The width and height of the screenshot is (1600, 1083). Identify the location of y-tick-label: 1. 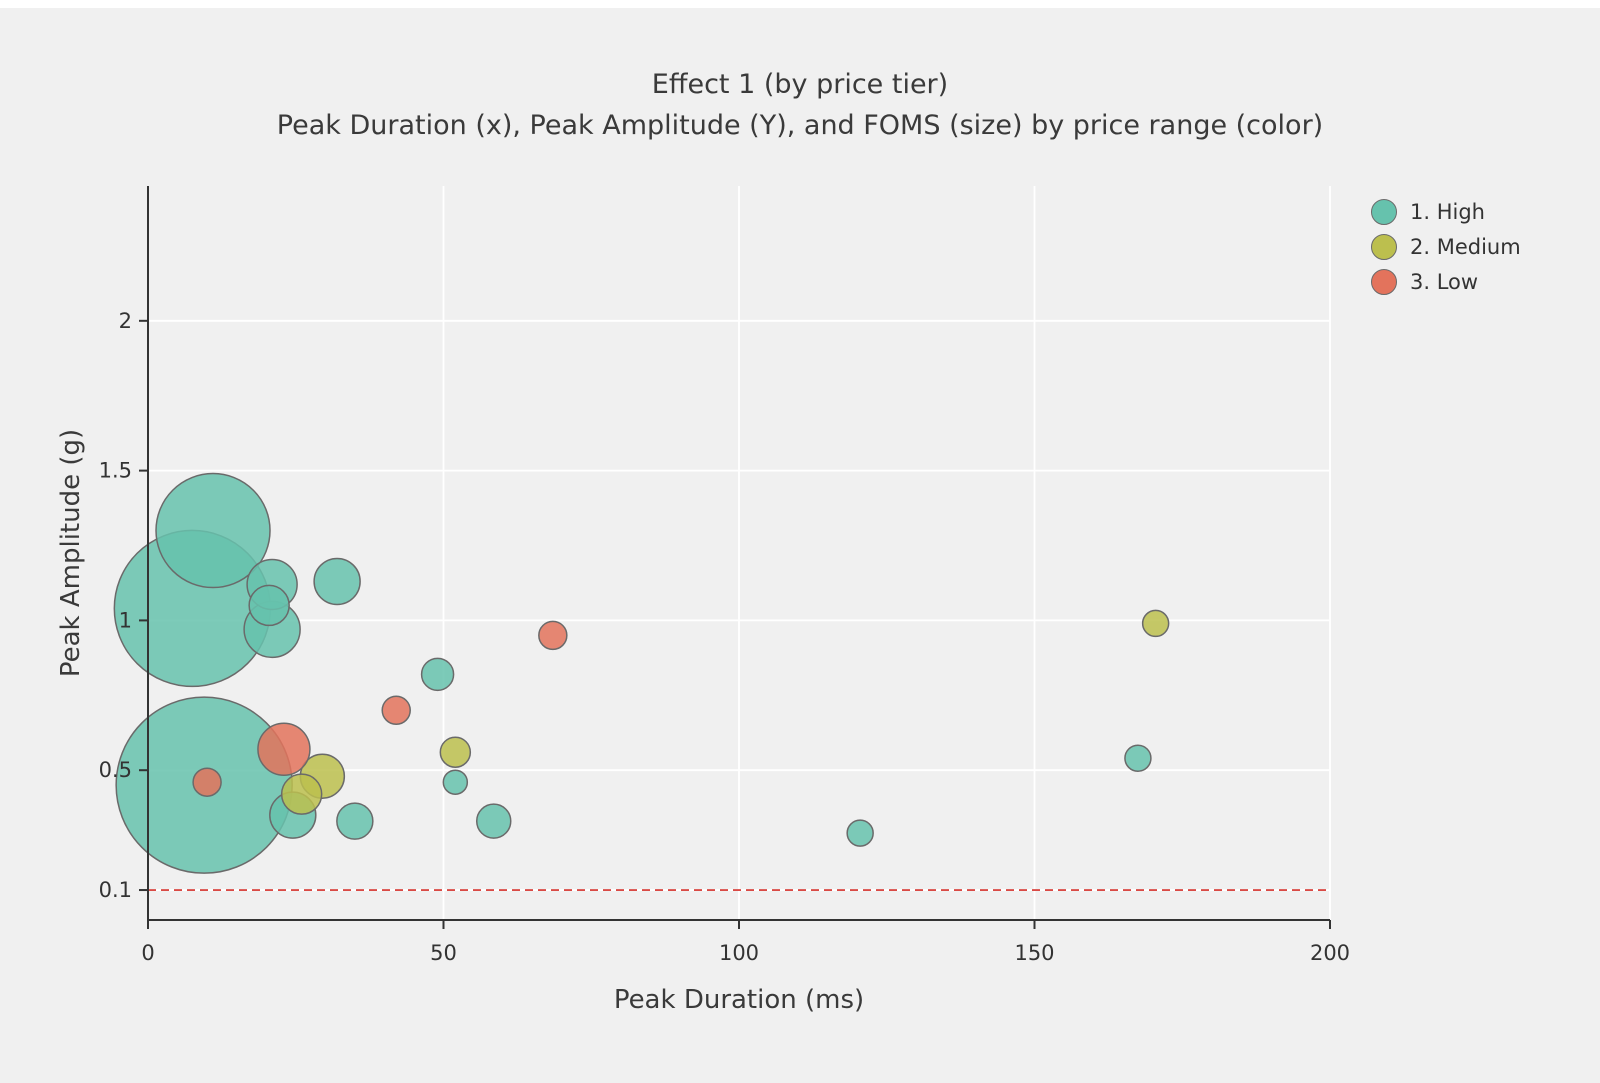
(125, 620).